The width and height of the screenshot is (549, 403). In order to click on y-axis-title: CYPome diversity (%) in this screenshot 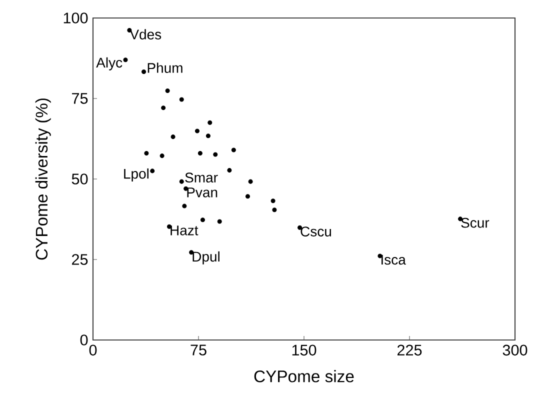, I will do `click(43, 179)`.